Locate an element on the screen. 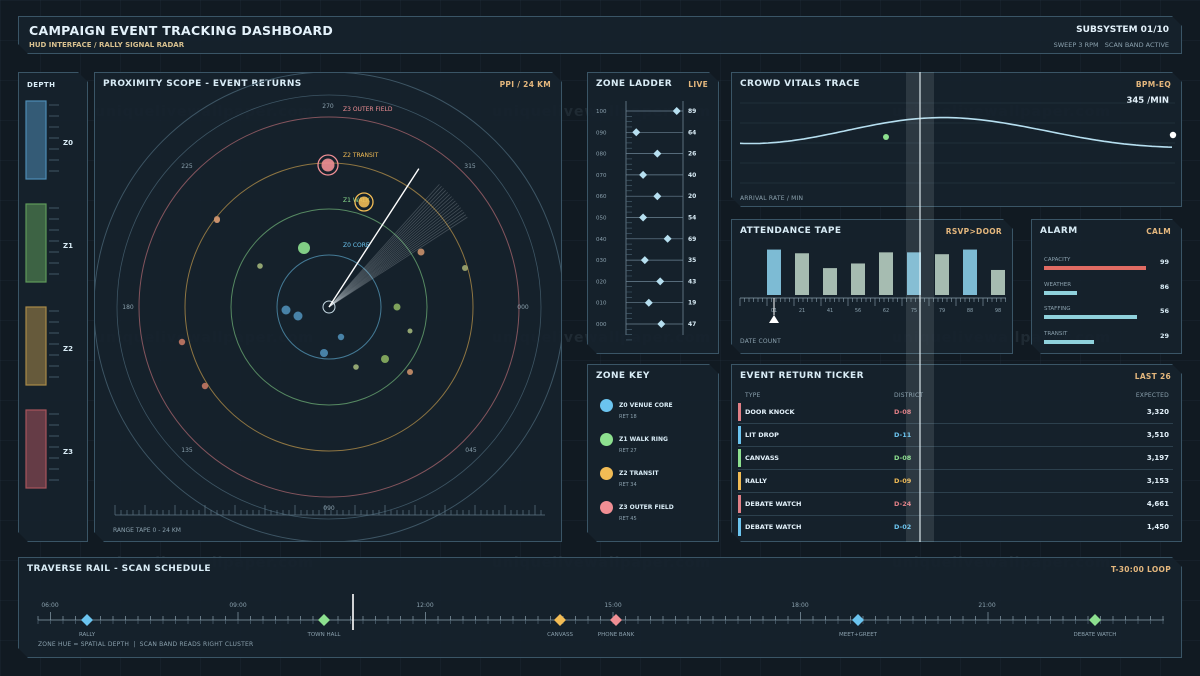 This screenshot has width=1200, height=676. alarm-tag: CALM is located at coordinates (1158, 231).